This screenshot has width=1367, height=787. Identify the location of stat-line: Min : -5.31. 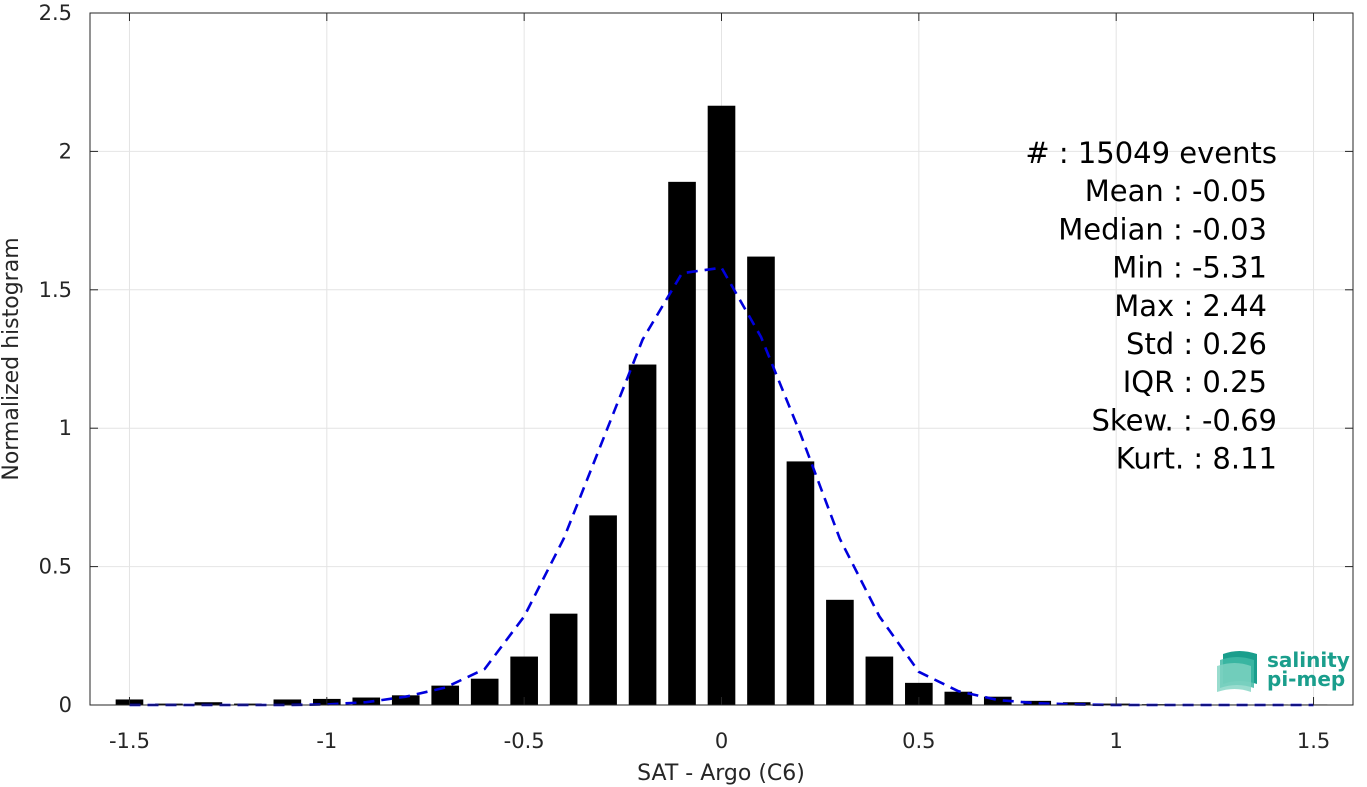
(1189, 268).